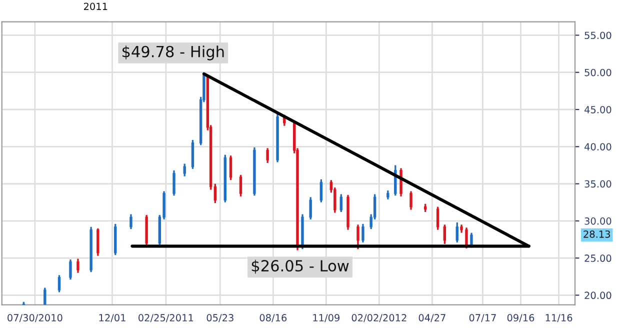 The image size is (625, 331). What do you see at coordinates (326, 318) in the screenshot?
I see `x-tick-label: 11/09` at bounding box center [326, 318].